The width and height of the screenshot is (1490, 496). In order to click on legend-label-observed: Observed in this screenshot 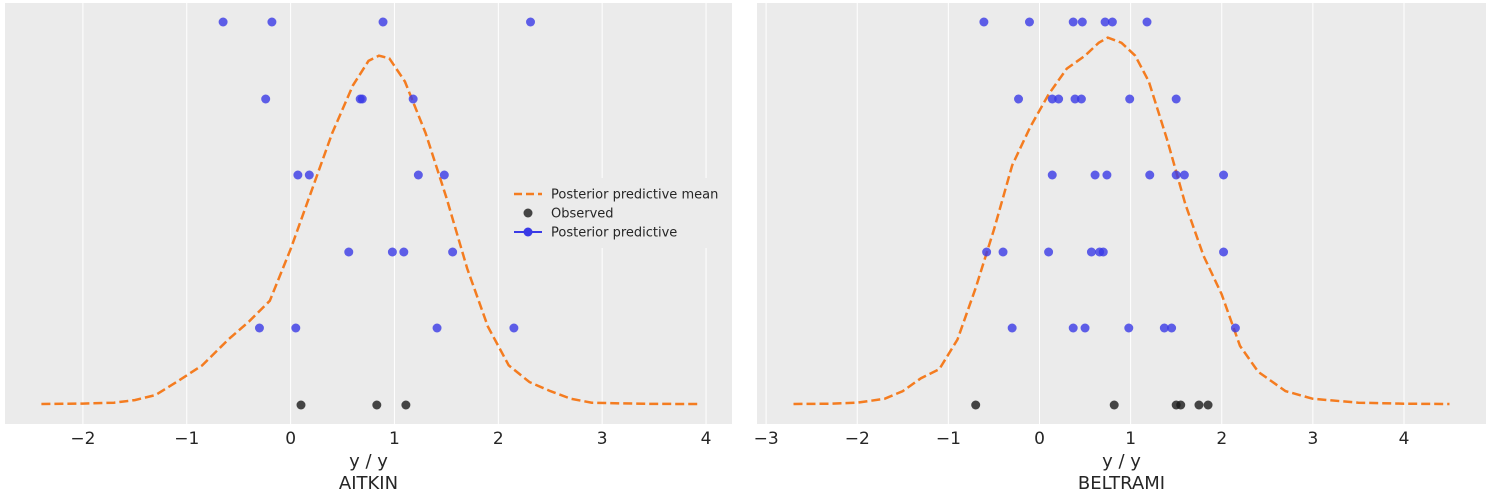, I will do `click(582, 214)`.